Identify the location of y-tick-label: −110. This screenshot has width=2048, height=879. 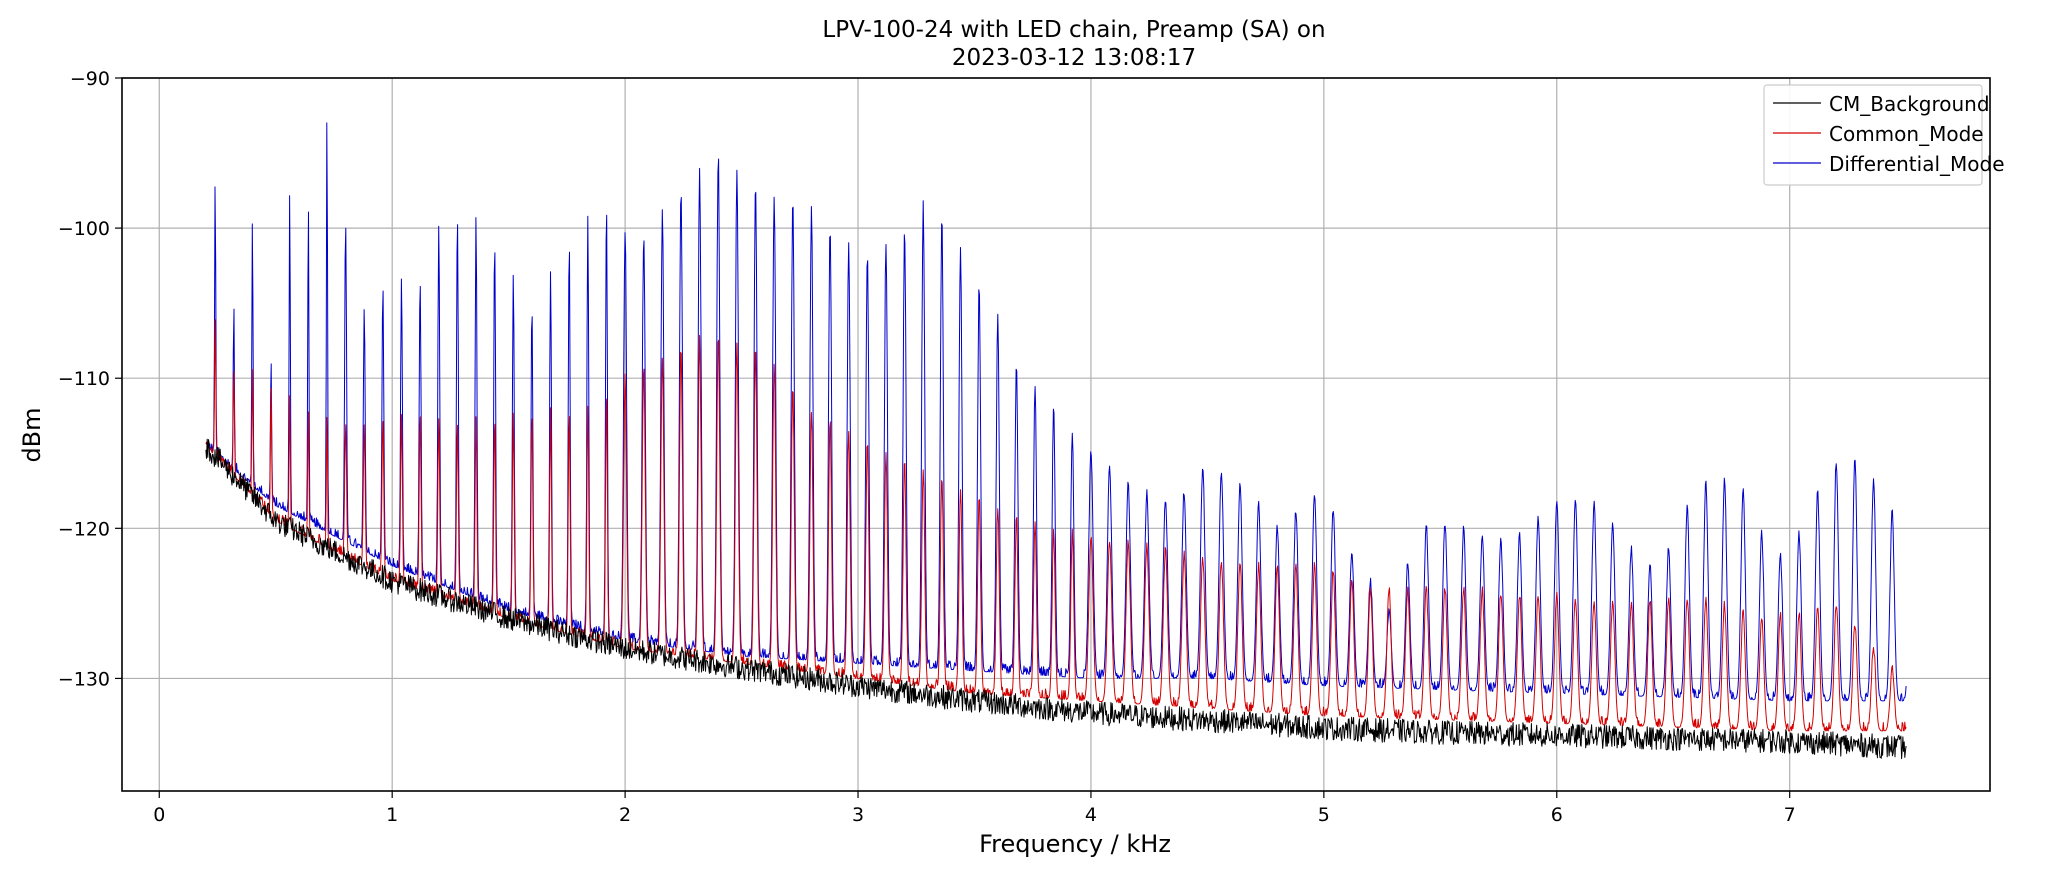
(84, 379).